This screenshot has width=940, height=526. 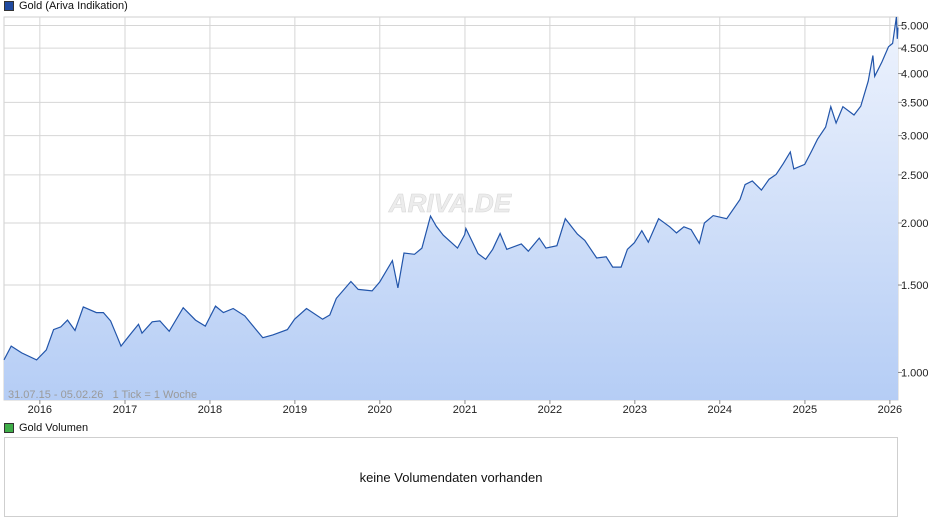 I want to click on x-tick-label: 2019, so click(x=295, y=410).